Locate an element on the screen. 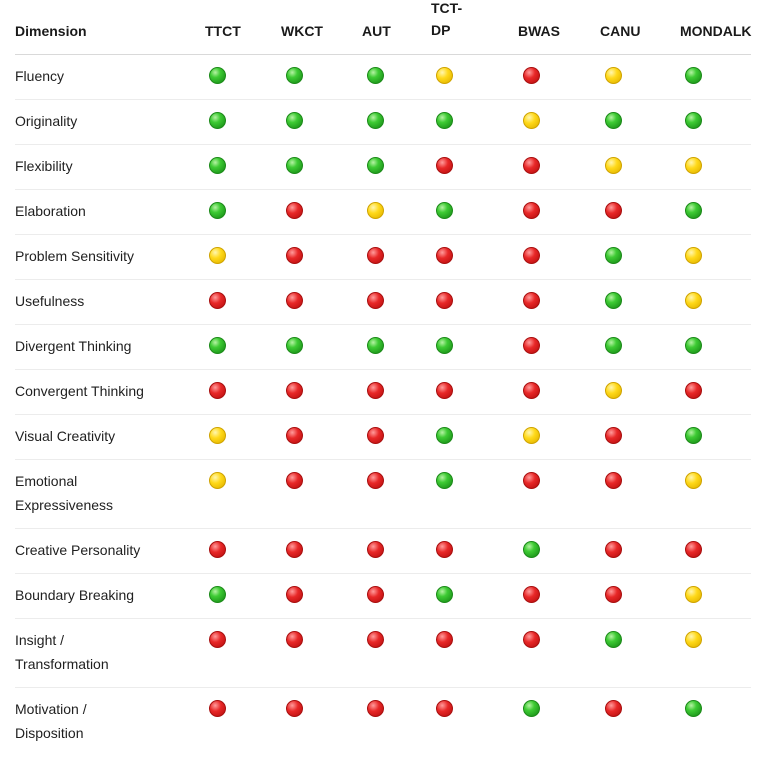 The width and height of the screenshot is (762, 758). table-row: Divergent Thinking is located at coordinates (383, 347).